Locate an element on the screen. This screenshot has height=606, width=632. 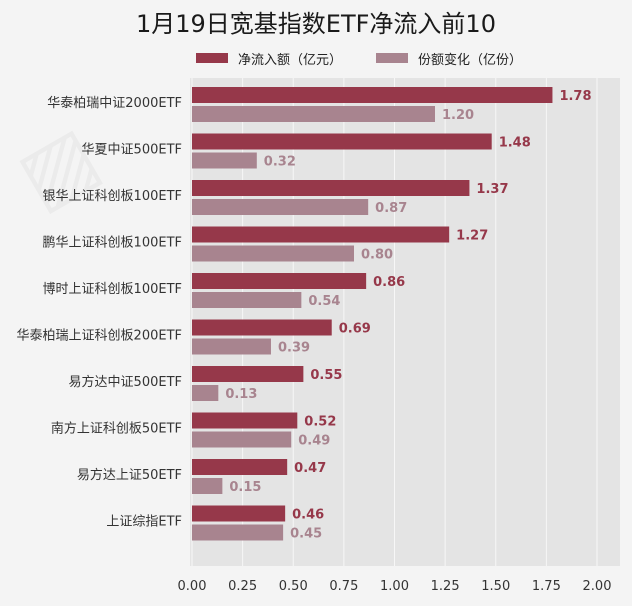
data-label-net-inflow: 1.27 is located at coordinates (472, 236).